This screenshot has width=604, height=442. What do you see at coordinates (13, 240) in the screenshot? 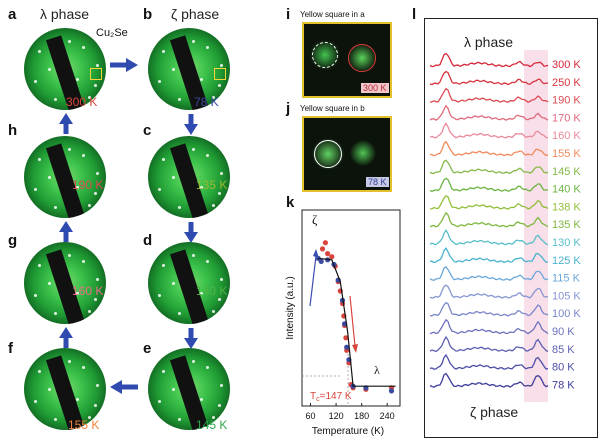
I see `panel-label-g: g` at bounding box center [13, 240].